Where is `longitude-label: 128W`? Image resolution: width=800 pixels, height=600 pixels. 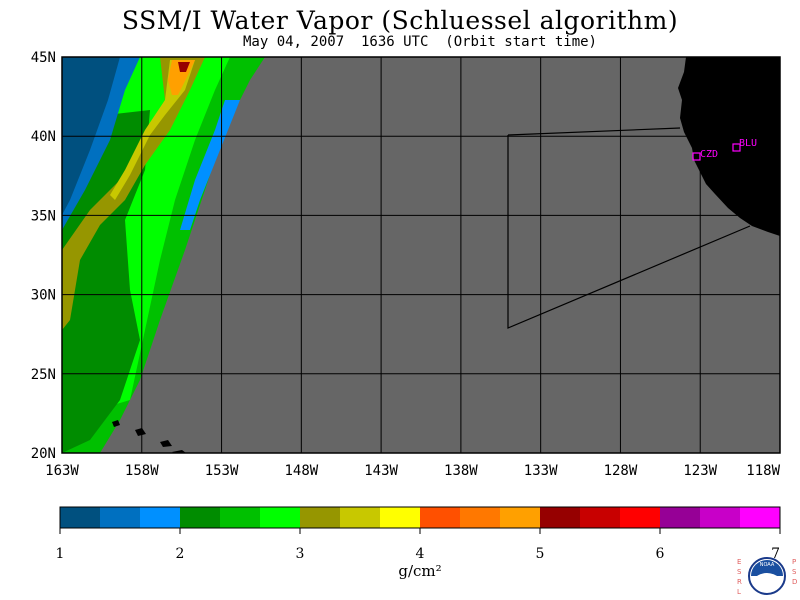
longitude-label: 128W is located at coordinates (621, 471).